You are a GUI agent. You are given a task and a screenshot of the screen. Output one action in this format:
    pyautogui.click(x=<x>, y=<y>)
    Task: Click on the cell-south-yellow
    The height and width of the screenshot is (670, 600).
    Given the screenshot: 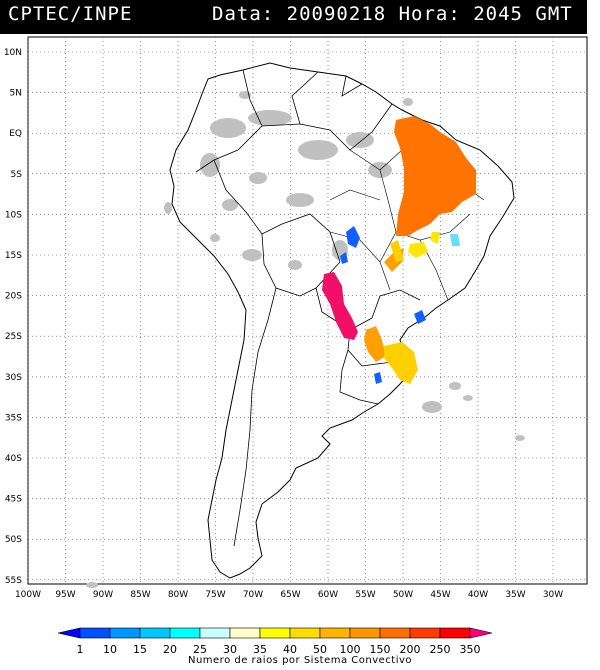 What is the action you would take?
    pyautogui.click(x=401, y=363)
    